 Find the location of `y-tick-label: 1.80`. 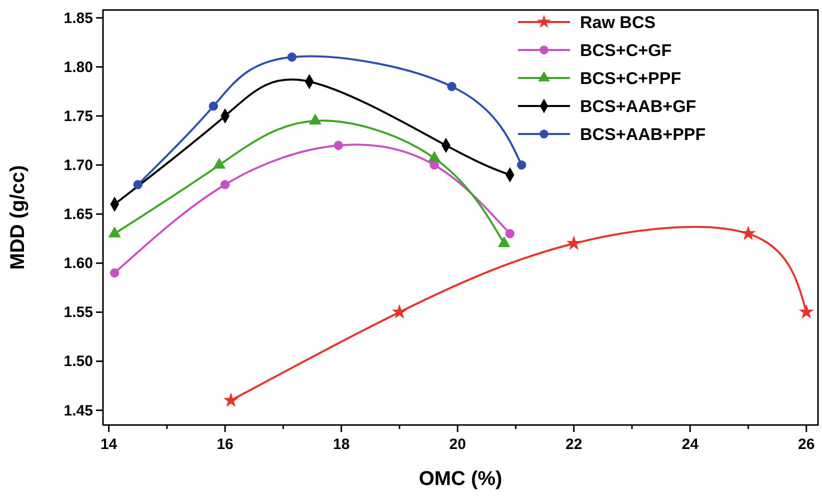

y-tick-label: 1.80 is located at coordinates (78, 67).